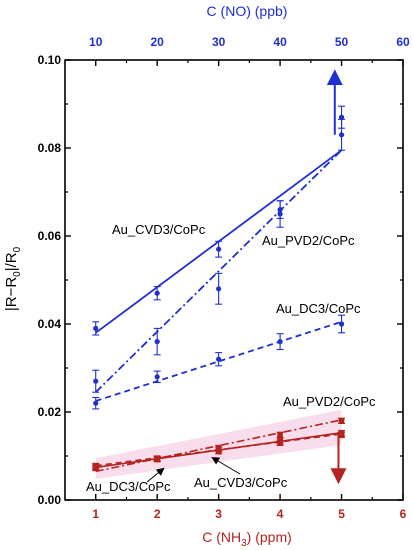 This screenshot has width=413, height=550. I want to click on x-top-tick-label: 60, so click(403, 42).